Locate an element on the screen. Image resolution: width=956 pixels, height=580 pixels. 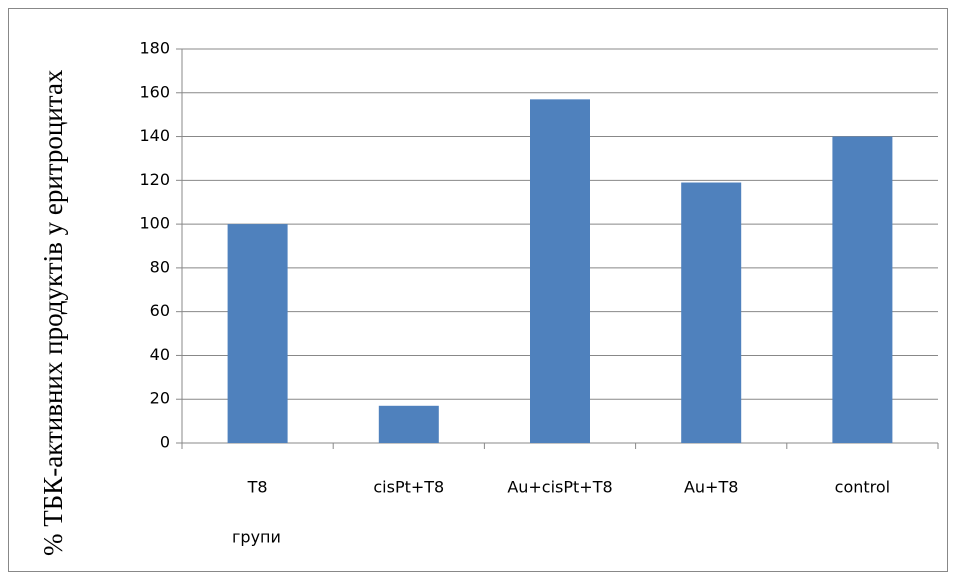
y-tick-label: 40 is located at coordinates (160, 354).